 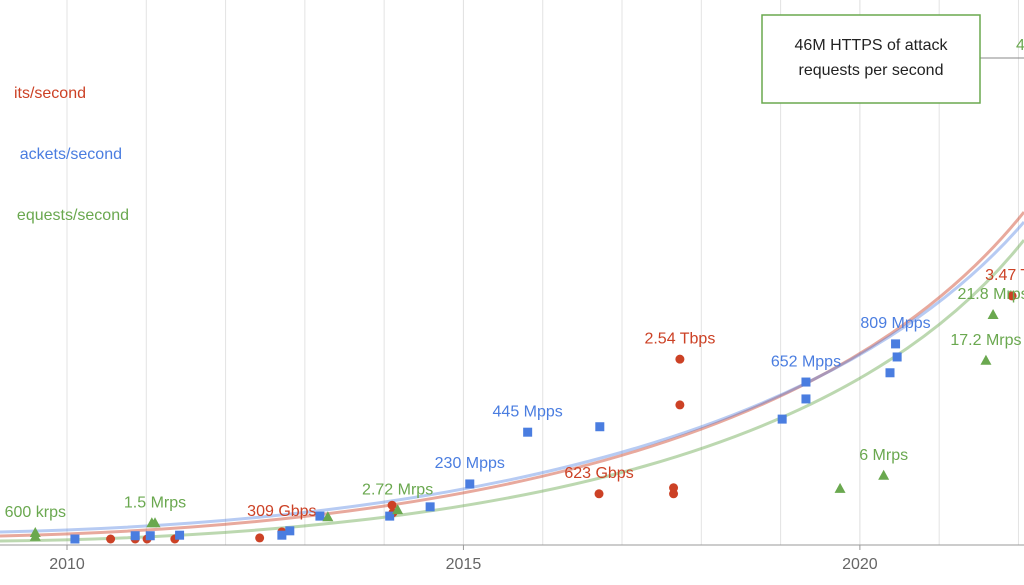 I want to click on data-label: 623 Gbps, so click(x=598, y=473).